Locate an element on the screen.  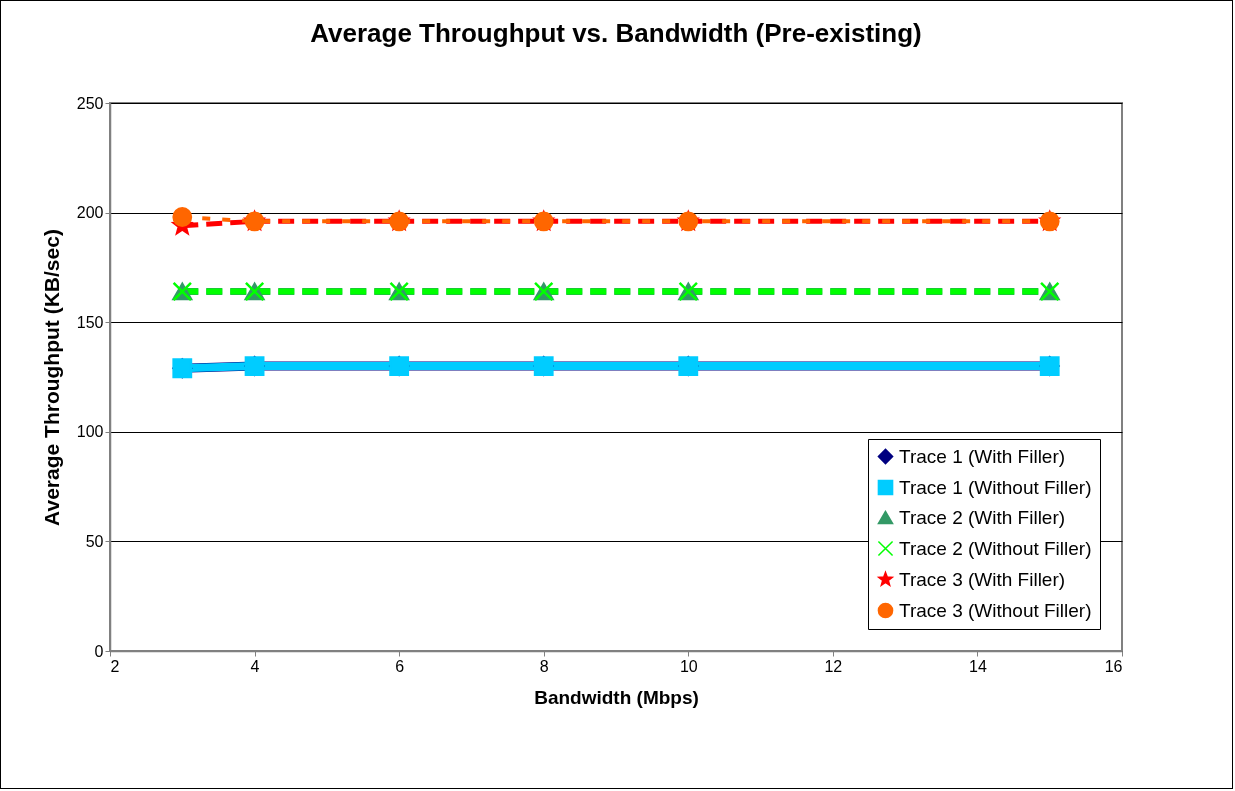
legend-label: Trace 2 (Without Filler) is located at coordinates (995, 548).